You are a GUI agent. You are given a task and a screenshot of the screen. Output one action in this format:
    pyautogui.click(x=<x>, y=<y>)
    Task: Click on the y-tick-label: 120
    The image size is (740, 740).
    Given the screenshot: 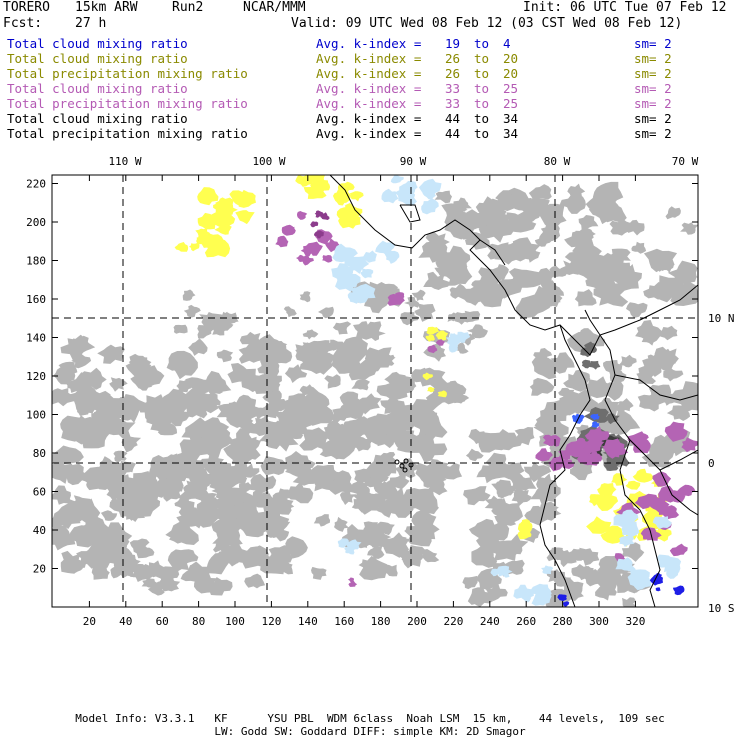 What is the action you would take?
    pyautogui.click(x=36, y=376)
    